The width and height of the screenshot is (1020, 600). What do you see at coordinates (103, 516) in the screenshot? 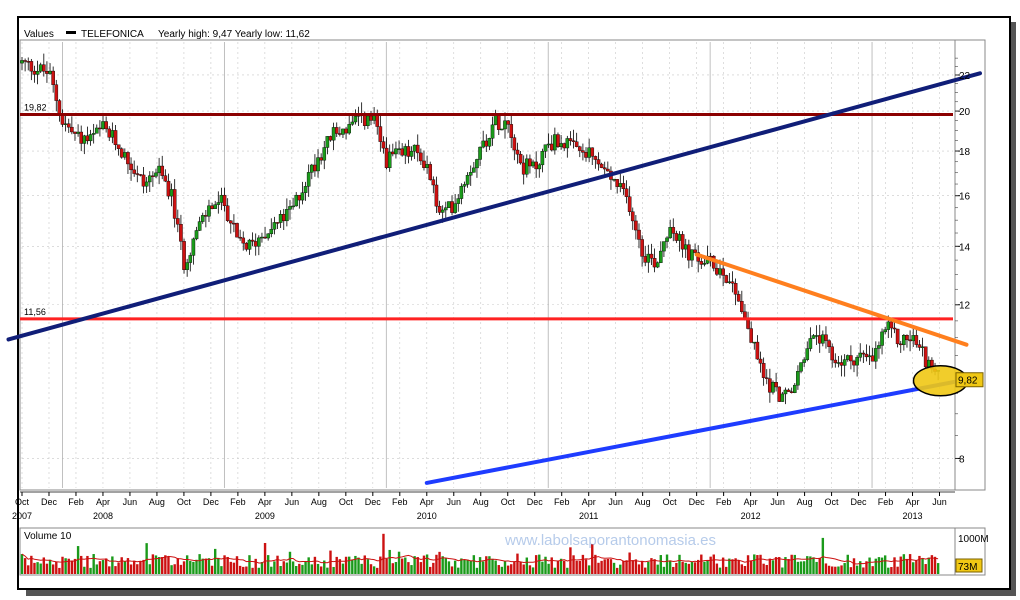
I see `x-year-label: 2008` at bounding box center [103, 516].